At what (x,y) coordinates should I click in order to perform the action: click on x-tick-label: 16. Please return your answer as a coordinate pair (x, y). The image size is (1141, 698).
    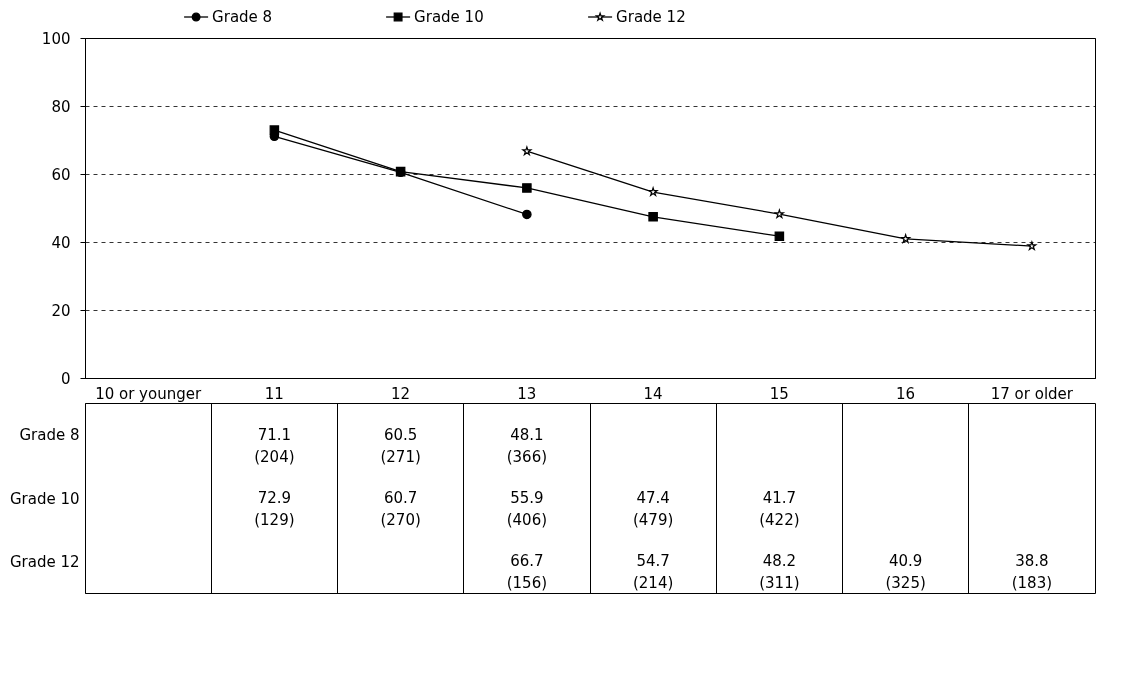
    Looking at the image, I should click on (906, 393).